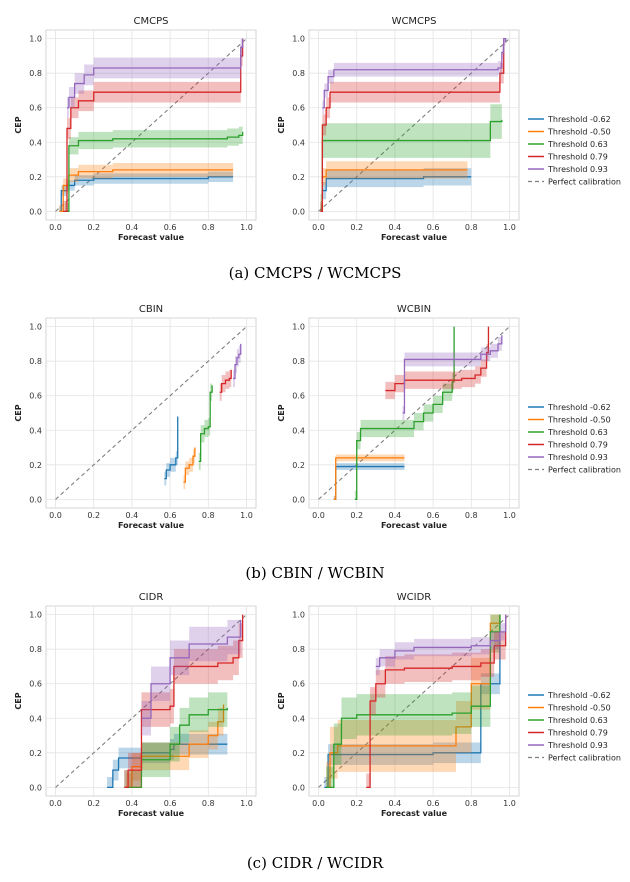 This screenshot has width=630, height=882. I want to click on chart-title: CMCPS, so click(151, 21).